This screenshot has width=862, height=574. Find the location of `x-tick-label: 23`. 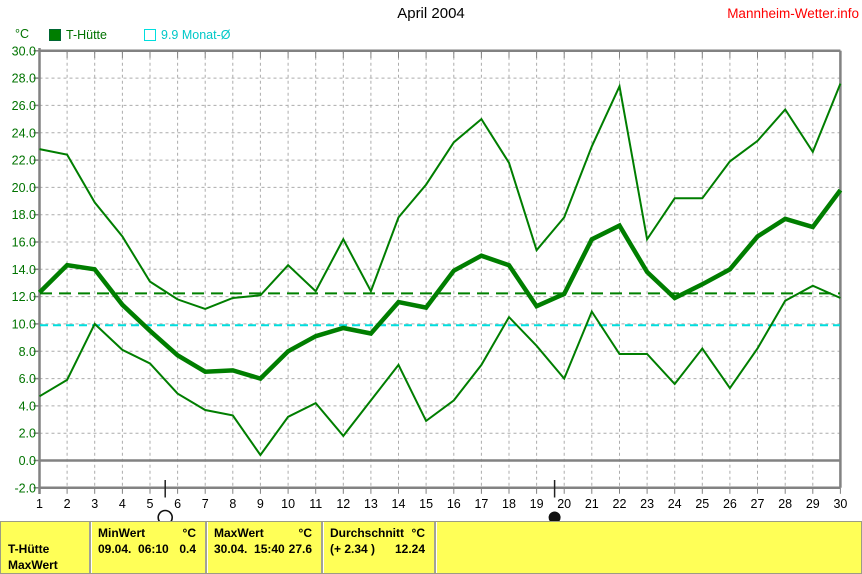

x-tick-label: 23 is located at coordinates (647, 504).